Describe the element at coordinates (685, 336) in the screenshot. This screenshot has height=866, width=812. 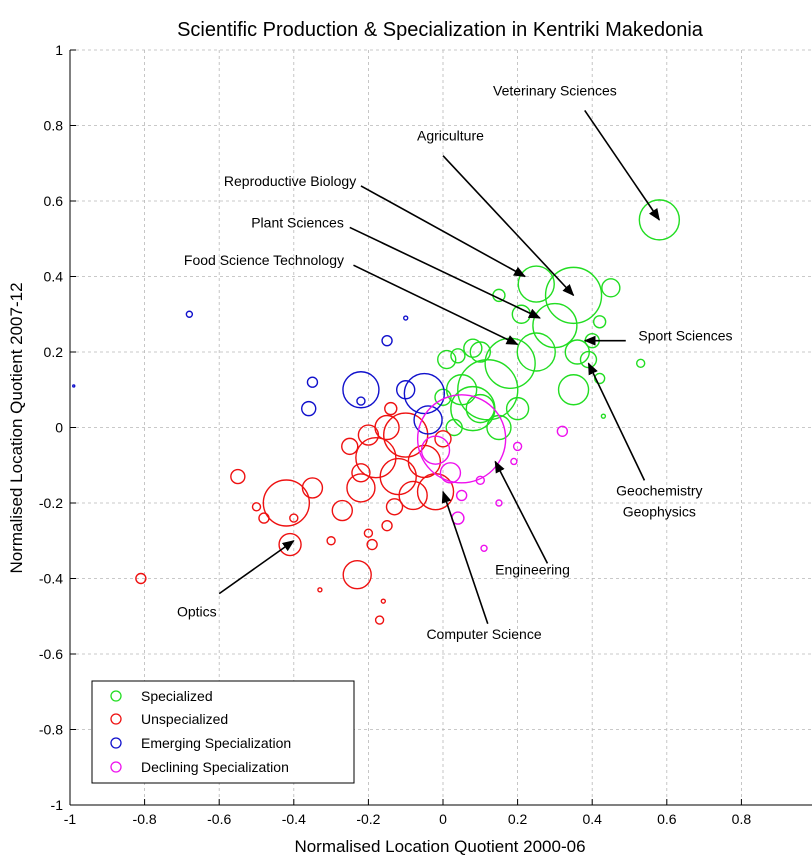
I see `annotation-sport-sciences: Sport Sciences` at that location.